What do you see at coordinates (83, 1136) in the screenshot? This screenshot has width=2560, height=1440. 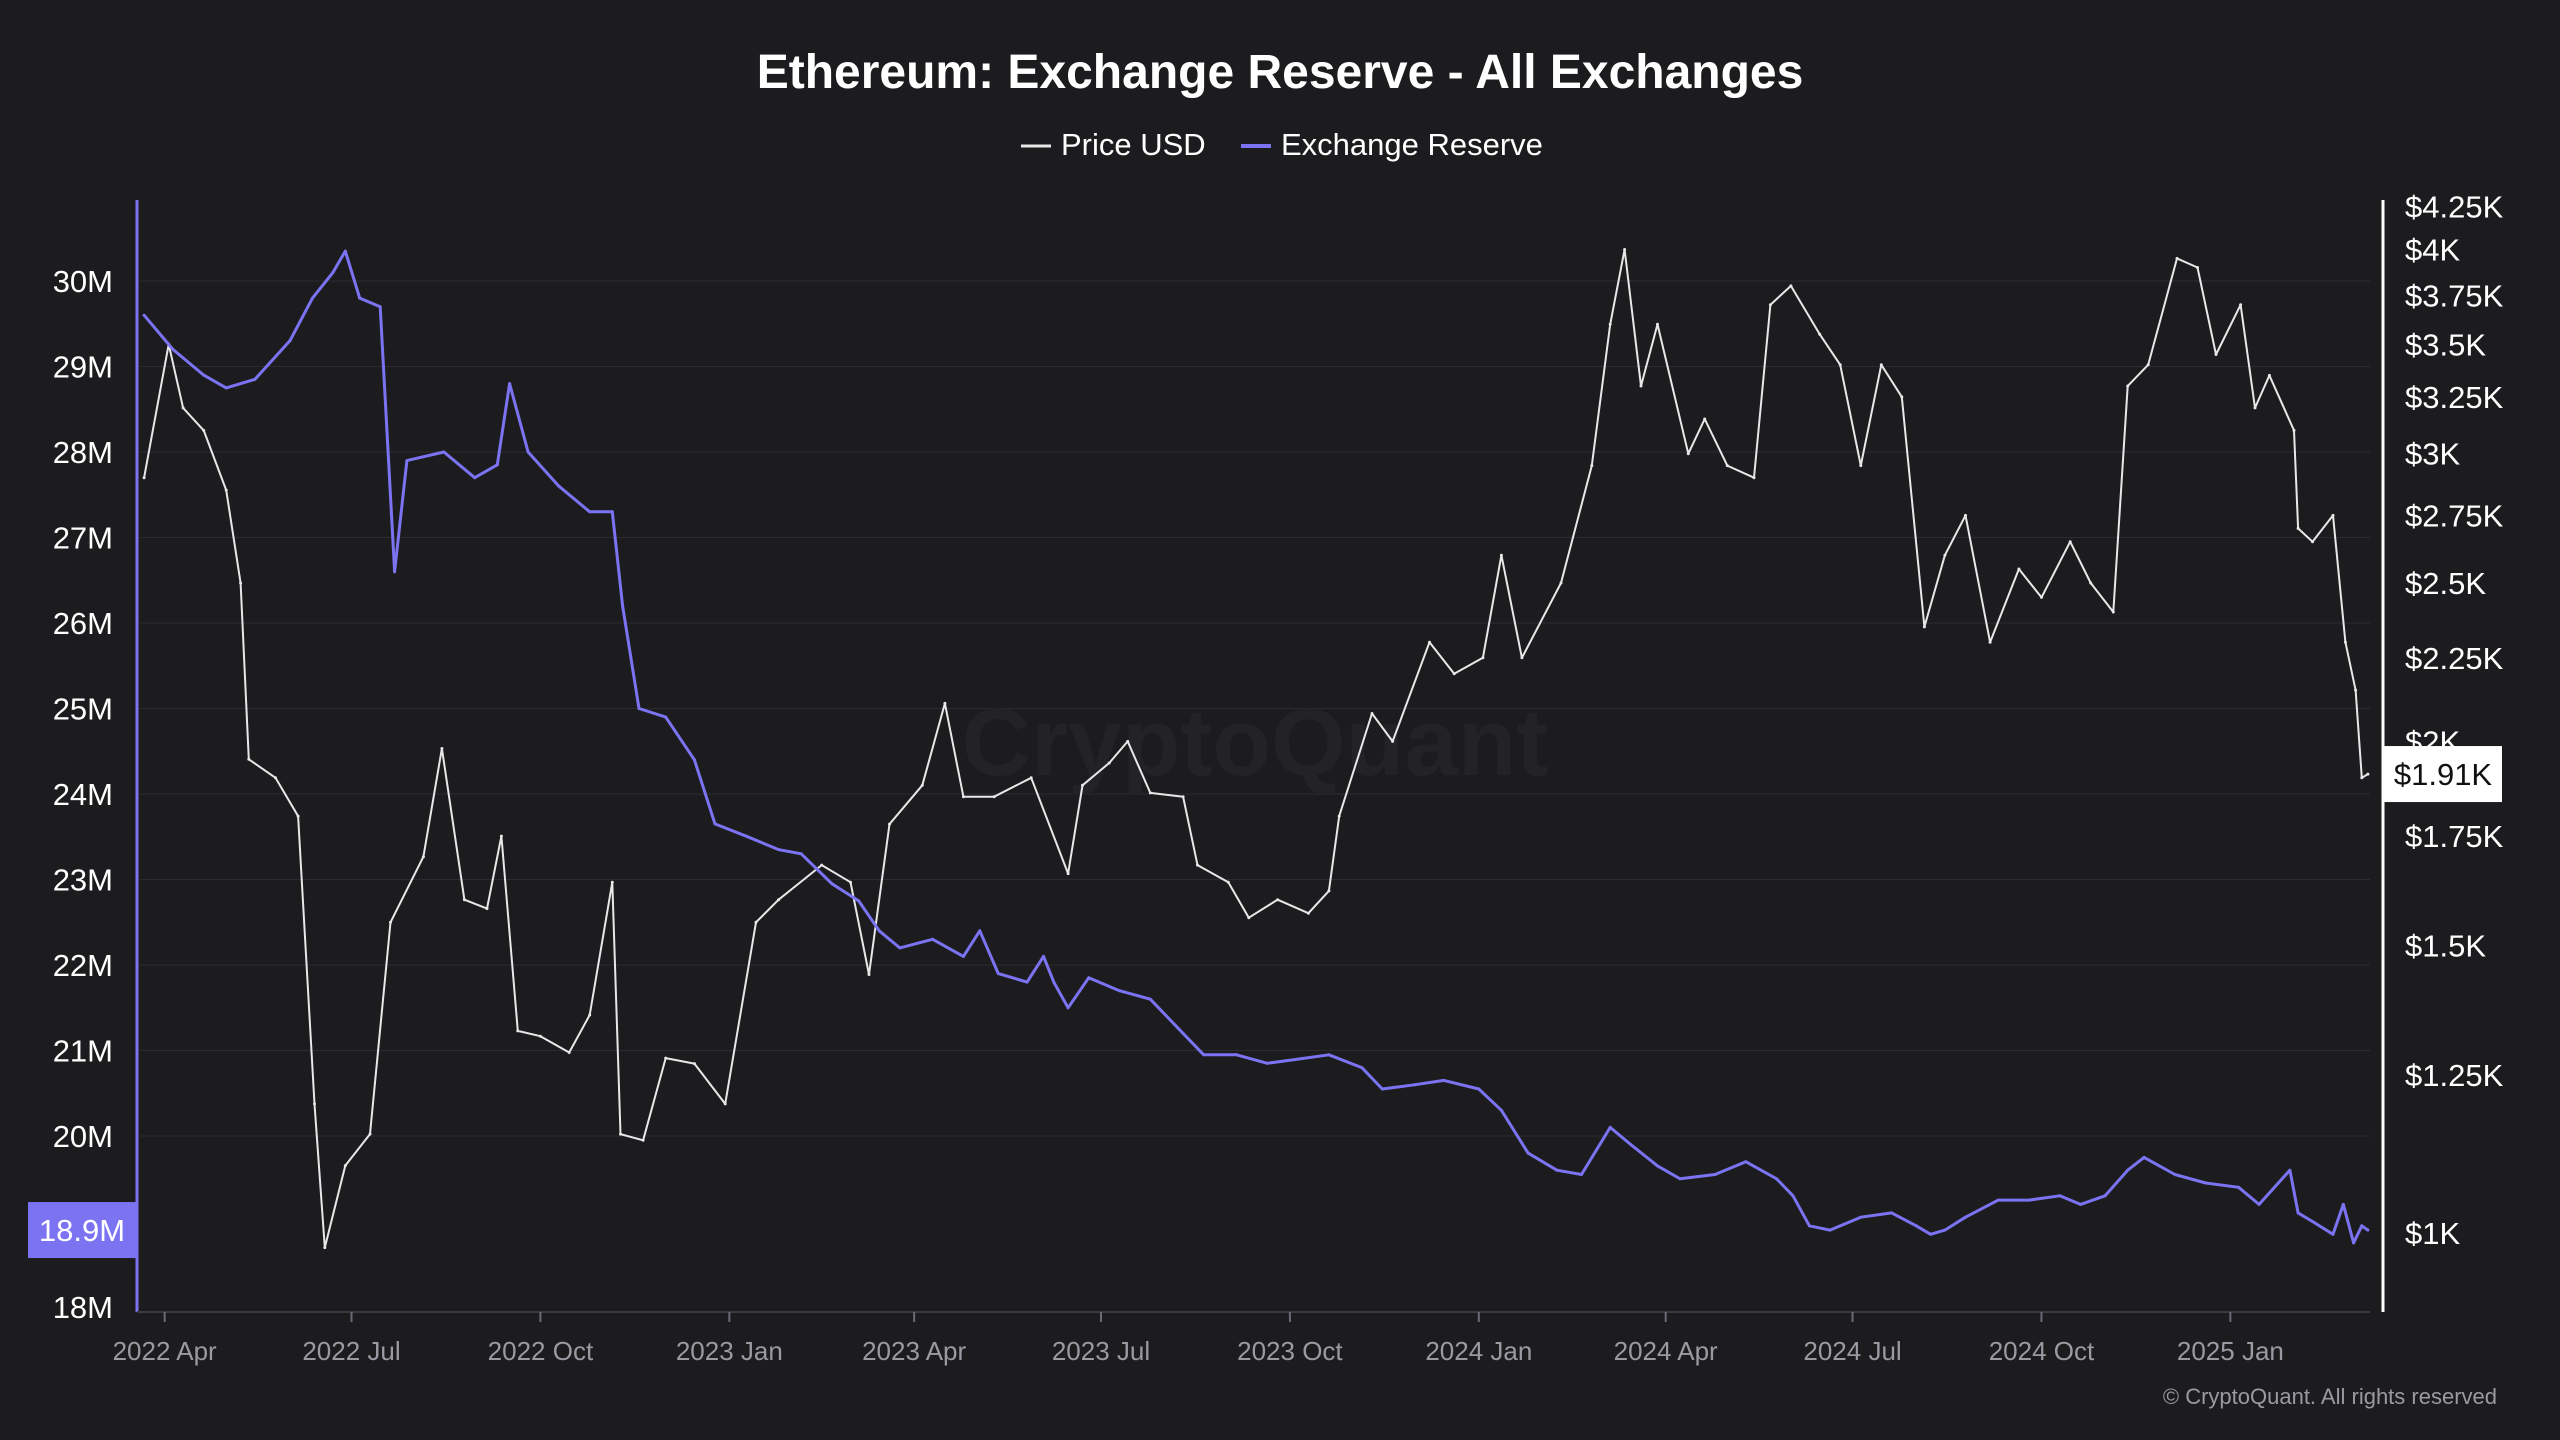 I see `left-tick-label: 20M` at bounding box center [83, 1136].